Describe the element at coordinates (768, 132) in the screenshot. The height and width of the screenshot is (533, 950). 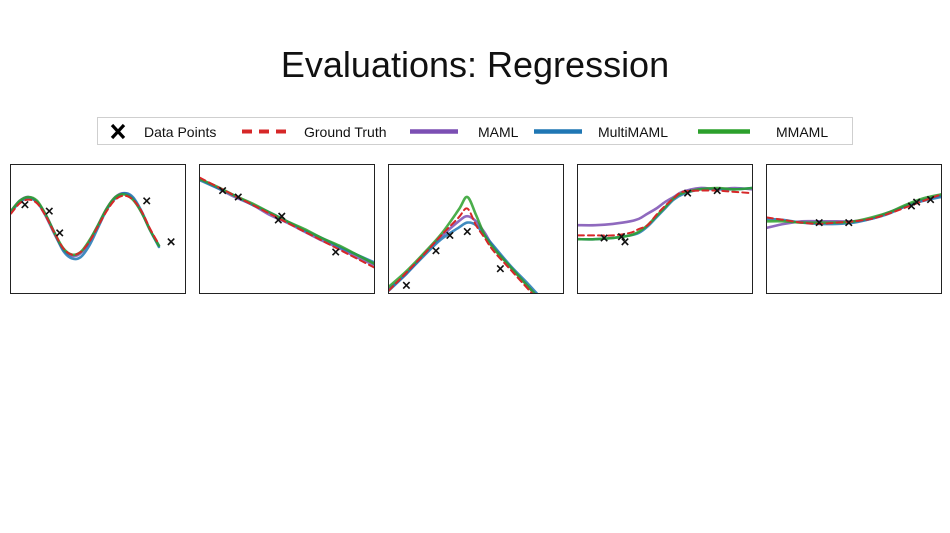
I see `legend-item-mmaml: MMAML` at that location.